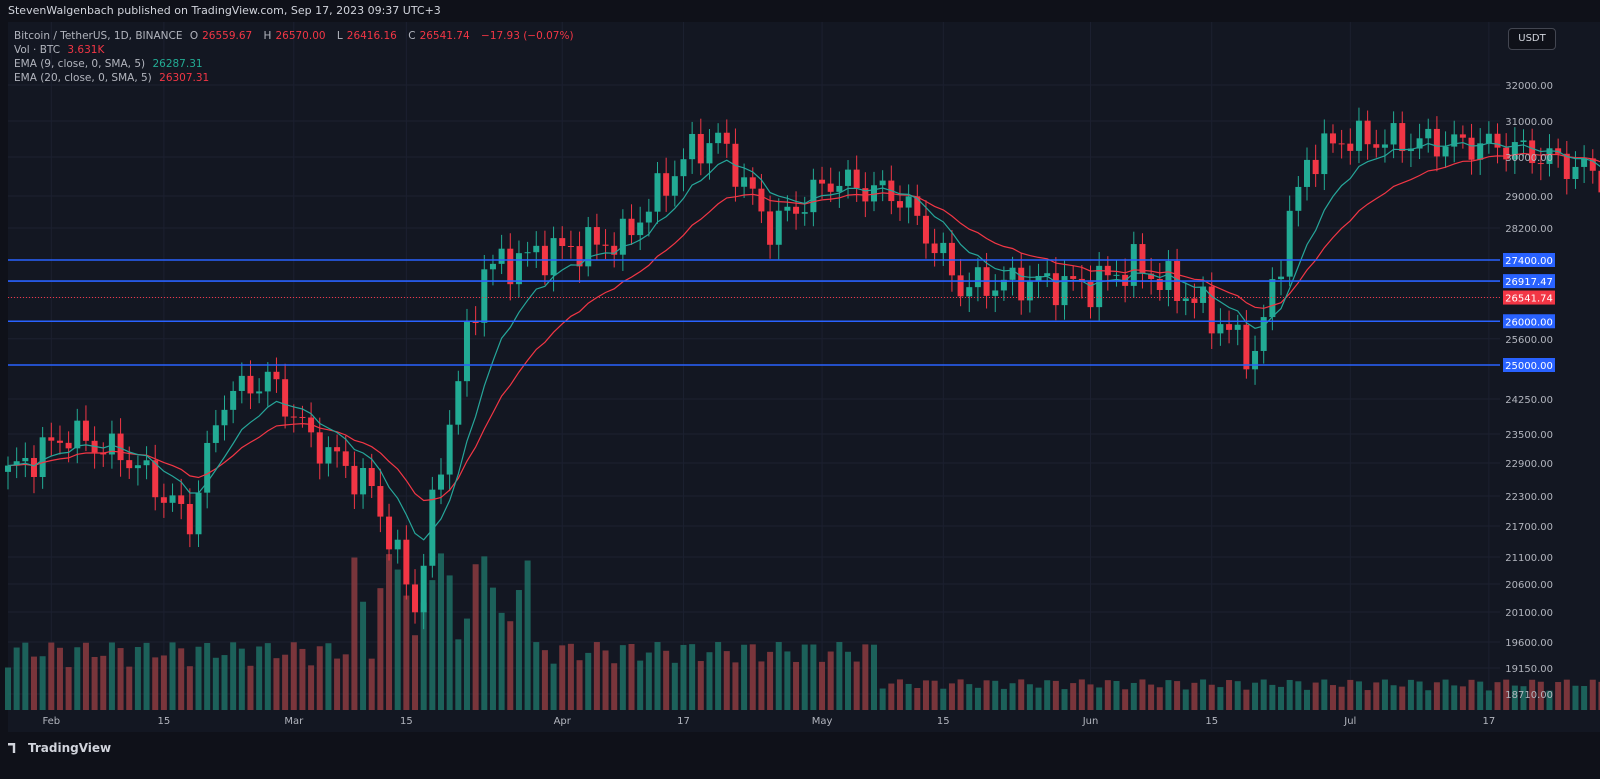  Describe the element at coordinates (37, 50) in the screenshot. I see `volume-label: Vol · BTC` at that location.